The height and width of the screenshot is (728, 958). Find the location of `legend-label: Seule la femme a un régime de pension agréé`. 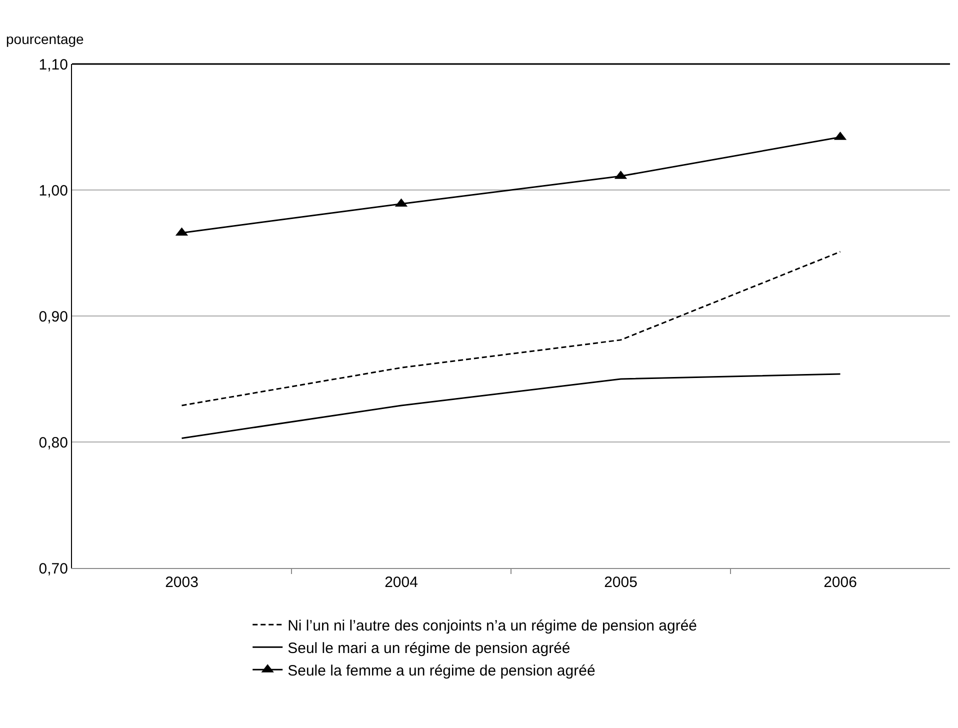

legend-label: Seule la femme a un régime de pension agréé is located at coordinates (442, 671).